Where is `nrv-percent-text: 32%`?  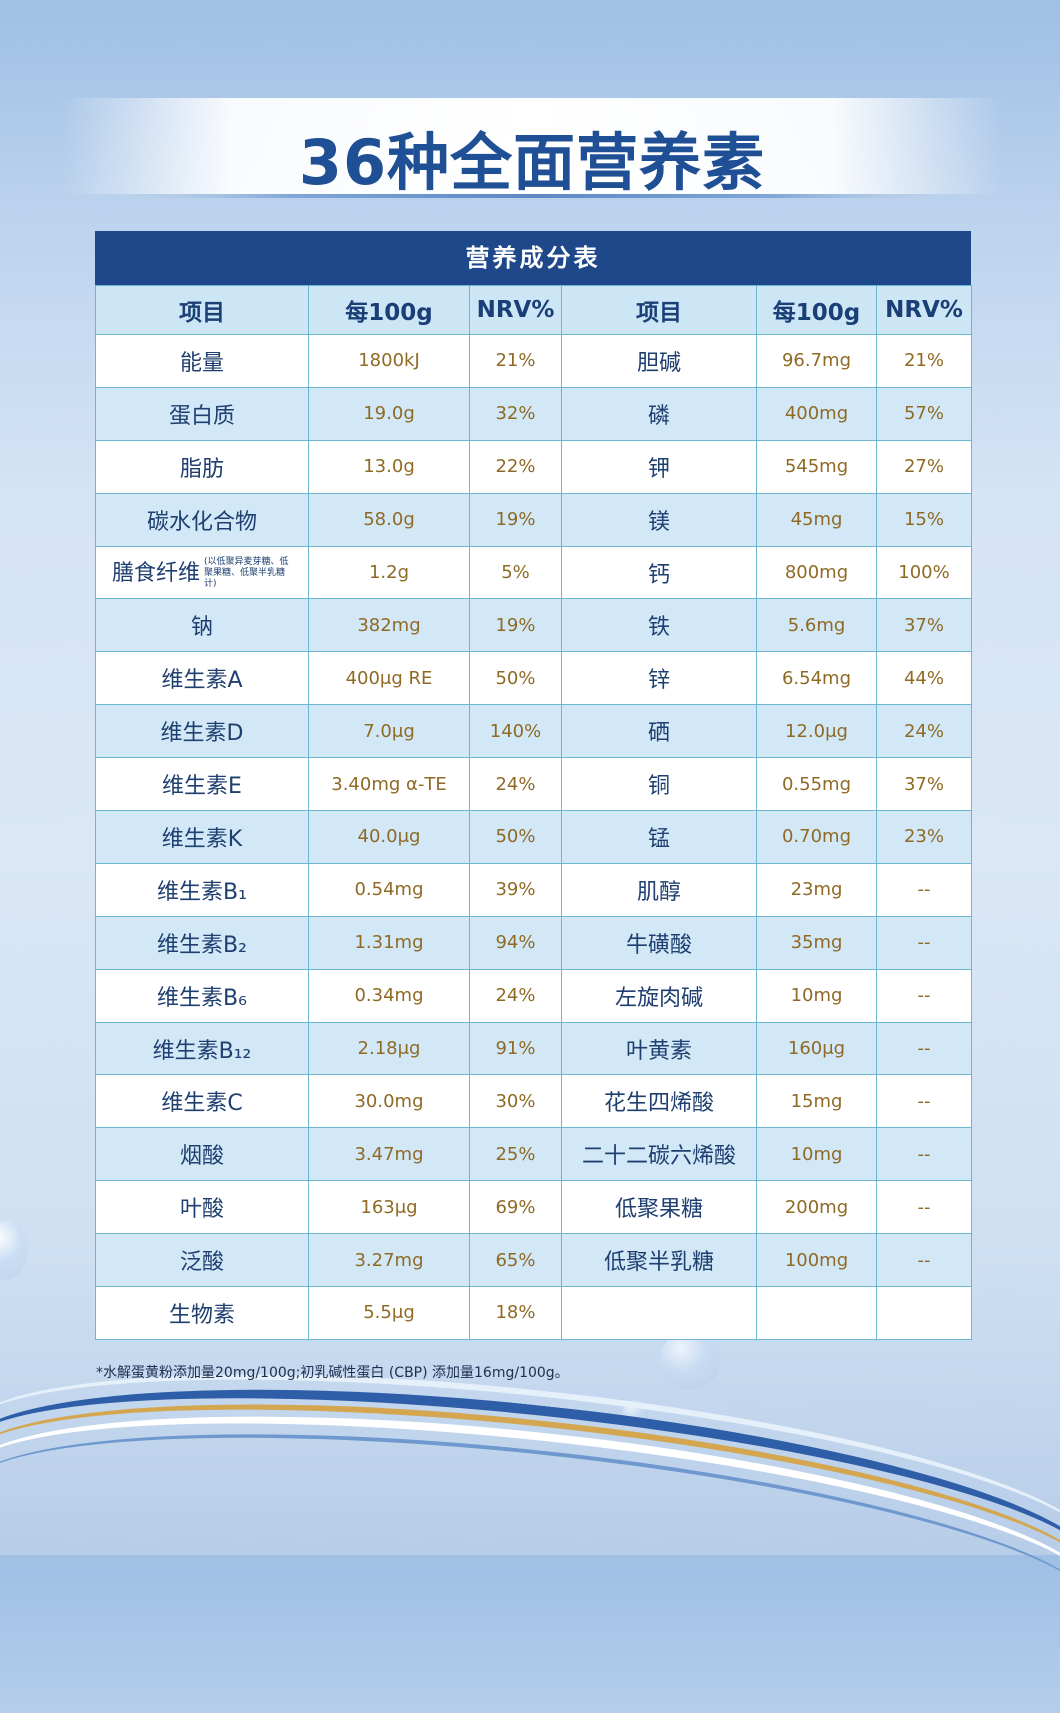 nrv-percent-text: 32% is located at coordinates (515, 414).